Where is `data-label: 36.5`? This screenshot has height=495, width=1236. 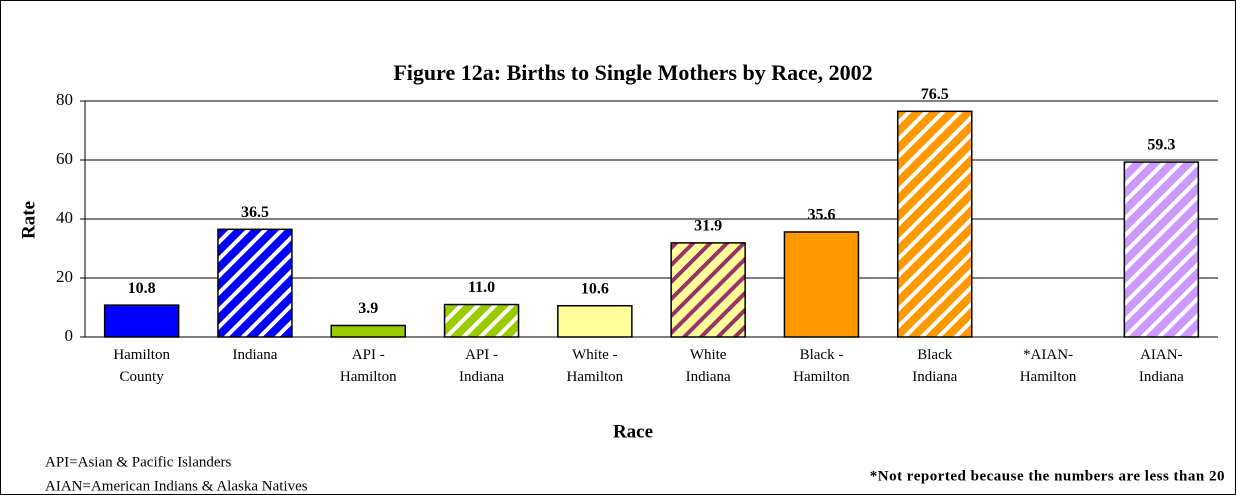
data-label: 36.5 is located at coordinates (255, 212).